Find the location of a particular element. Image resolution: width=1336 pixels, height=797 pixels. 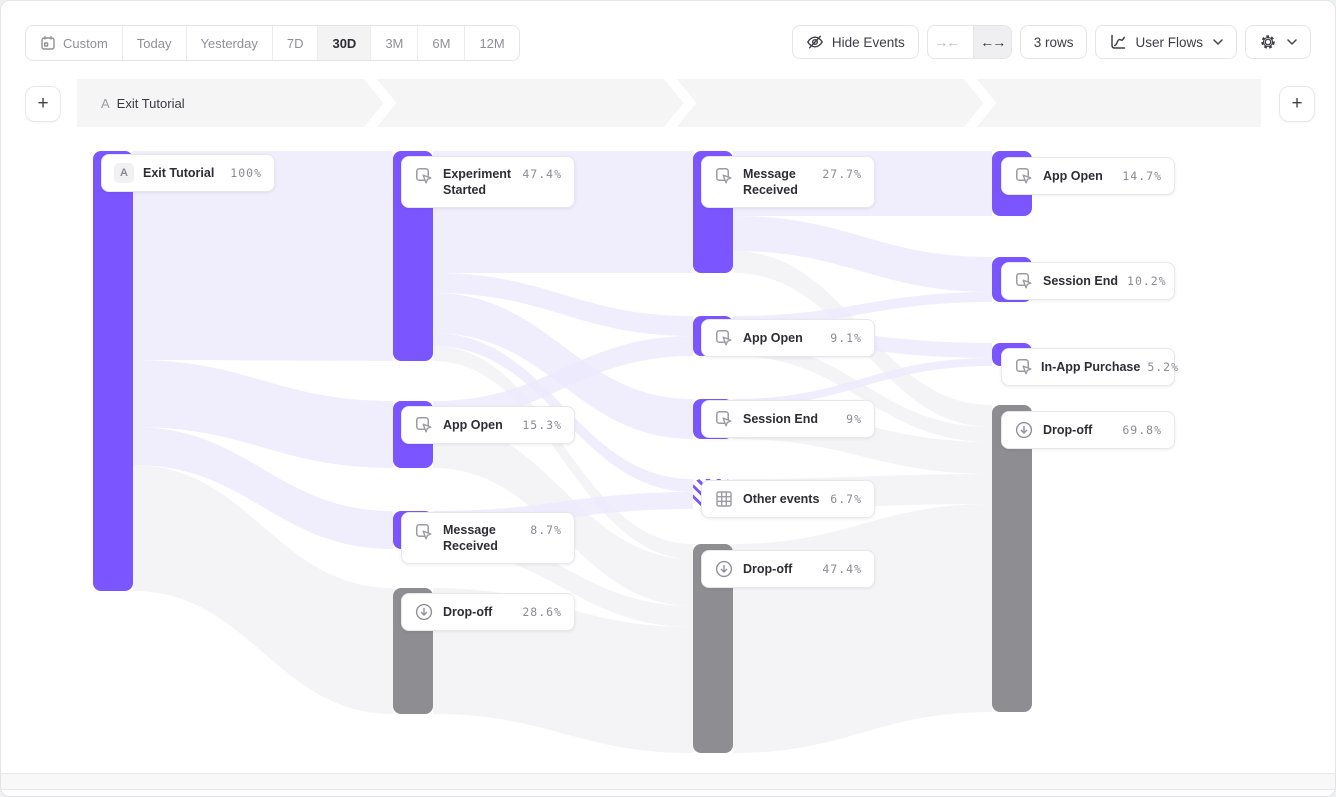

range-7d-button: 7D is located at coordinates (295, 43).